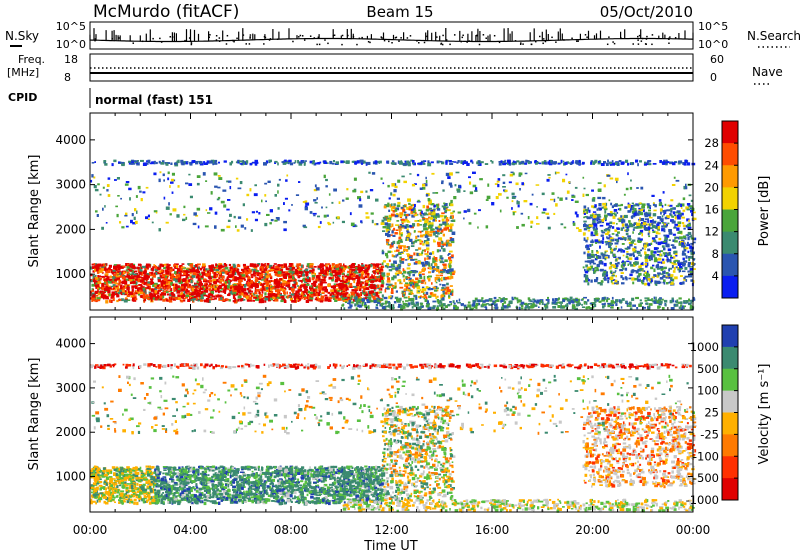 The image size is (800, 554). Describe the element at coordinates (711, 210) in the screenshot. I see `colorbar-tick-label: 16` at that location.